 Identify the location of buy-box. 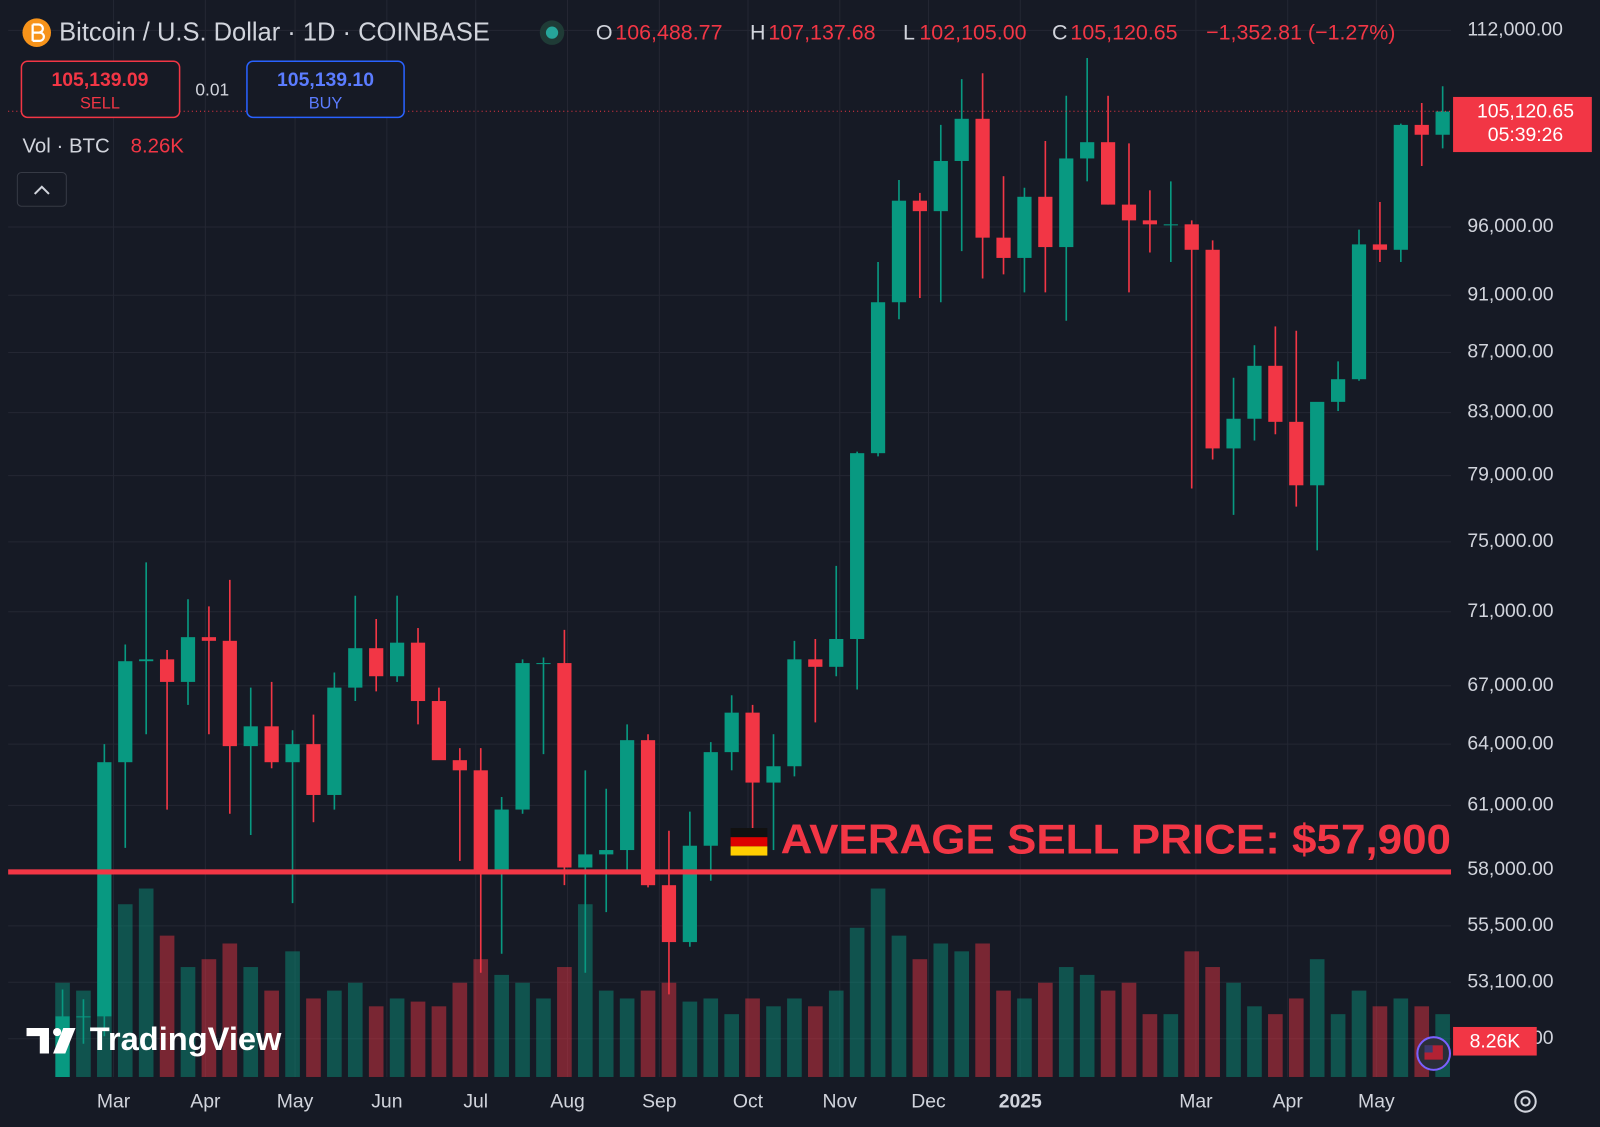
(325, 89).